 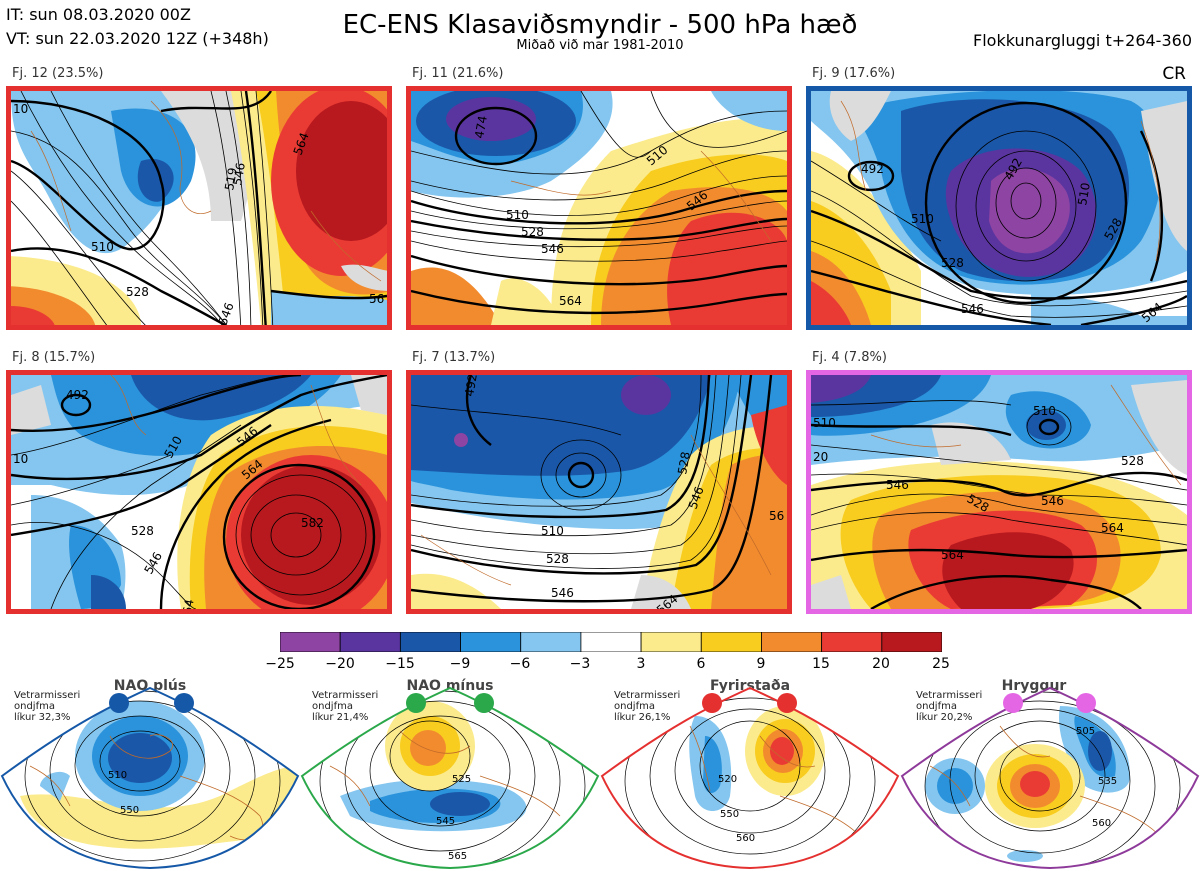 What do you see at coordinates (188, 603) in the screenshot?
I see `contour-label: 64` at bounding box center [188, 603].